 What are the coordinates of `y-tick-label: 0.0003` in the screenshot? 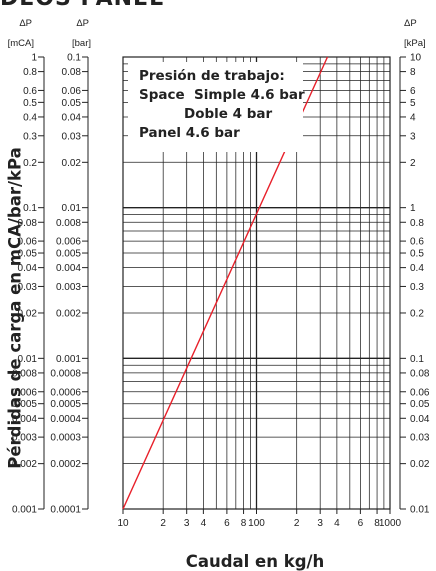 It's located at (65, 438).